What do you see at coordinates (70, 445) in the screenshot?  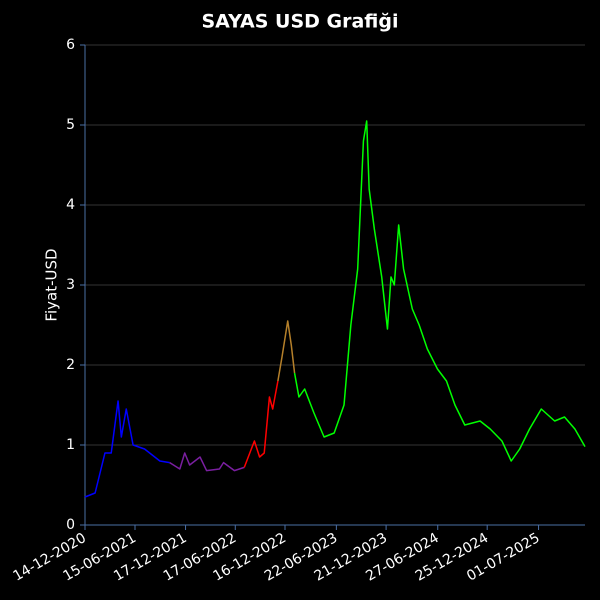 I see `y-tick-label: 1` at bounding box center [70, 445].